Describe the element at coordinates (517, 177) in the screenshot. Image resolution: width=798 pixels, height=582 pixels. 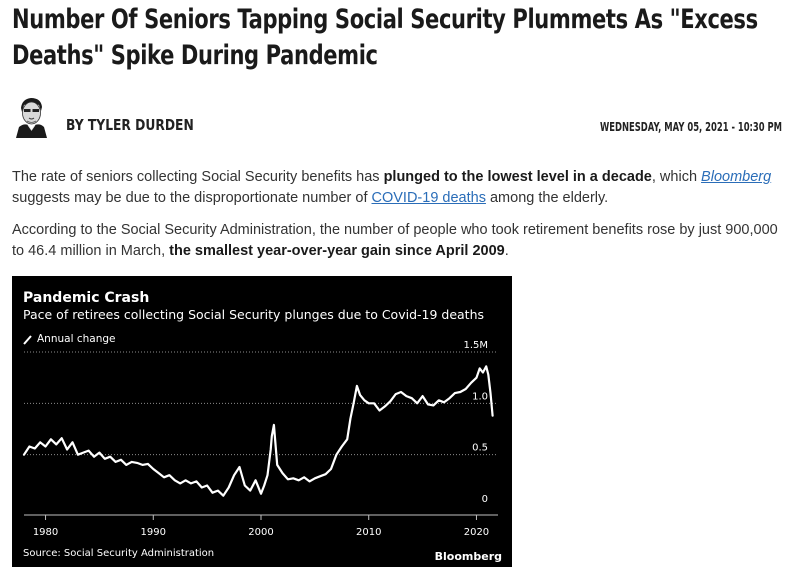
I see `p1-bold: plunged to the lowest level in a decade` at that location.